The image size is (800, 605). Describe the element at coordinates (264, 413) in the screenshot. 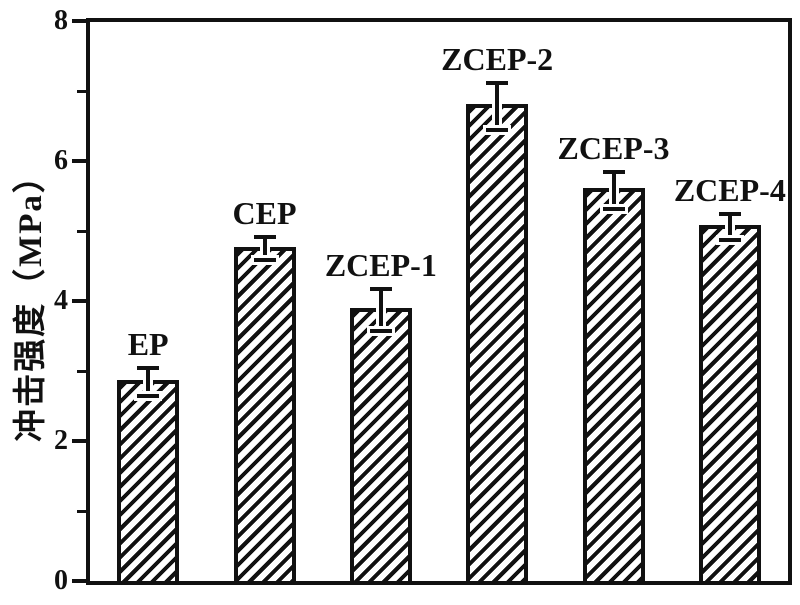

I see `bar-cep` at that location.